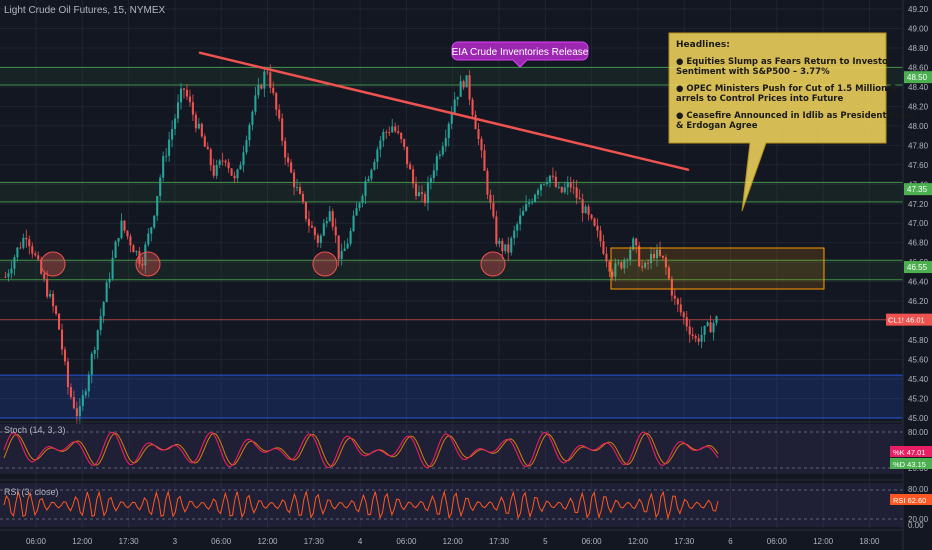 This screenshot has width=932, height=550. I want to click on price-tick-label: 47.20, so click(918, 204).